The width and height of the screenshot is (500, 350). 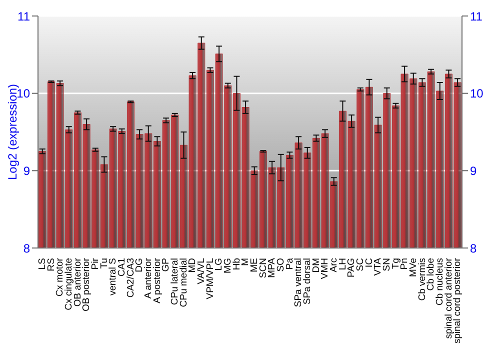 I want to click on x-tick-label: VMH, so click(x=325, y=269).